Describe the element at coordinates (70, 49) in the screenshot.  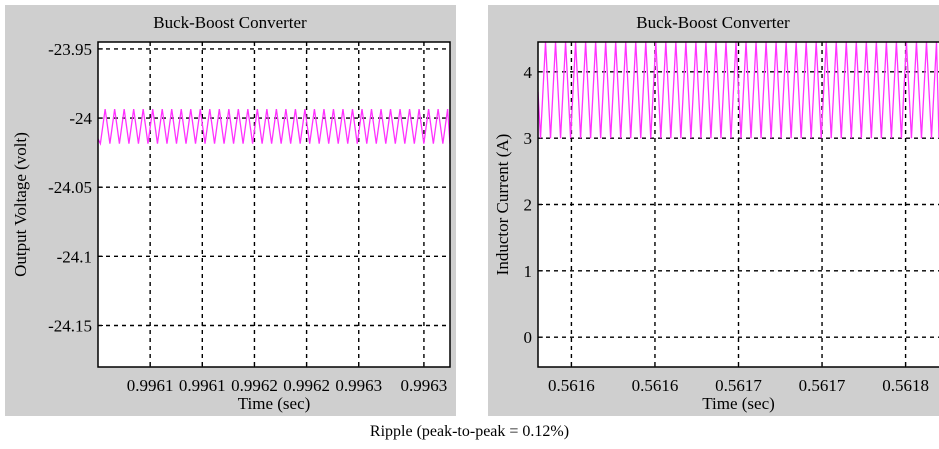
I see `y-tick-label: -23.95` at that location.